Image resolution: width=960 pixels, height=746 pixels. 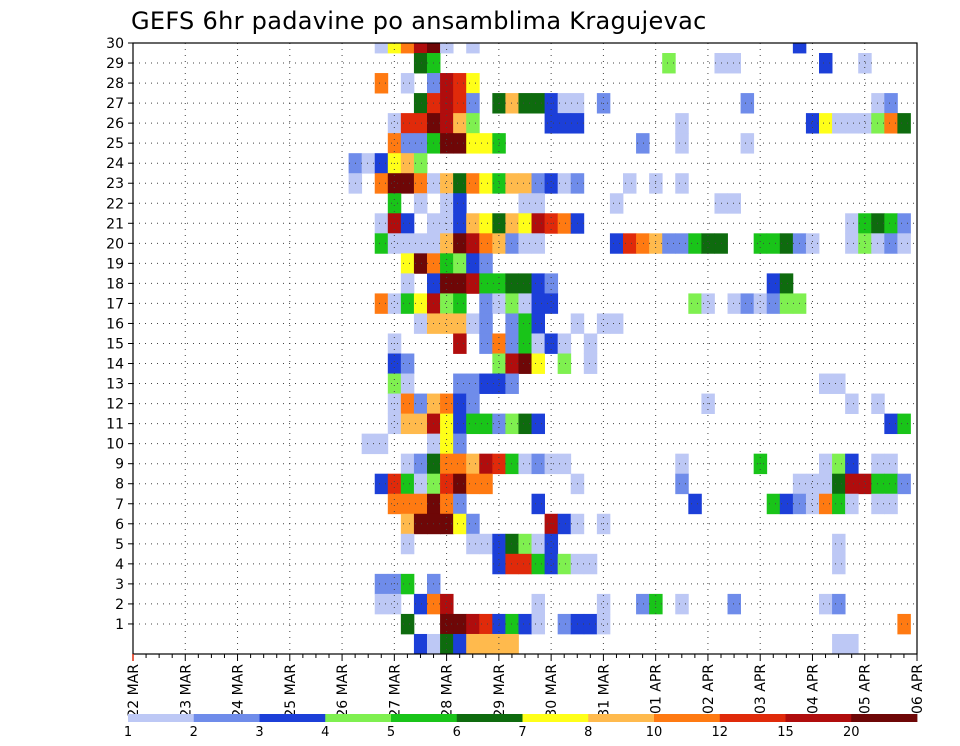 What do you see at coordinates (115, 104) in the screenshot?
I see `y-tick-label: 27` at bounding box center [115, 104].